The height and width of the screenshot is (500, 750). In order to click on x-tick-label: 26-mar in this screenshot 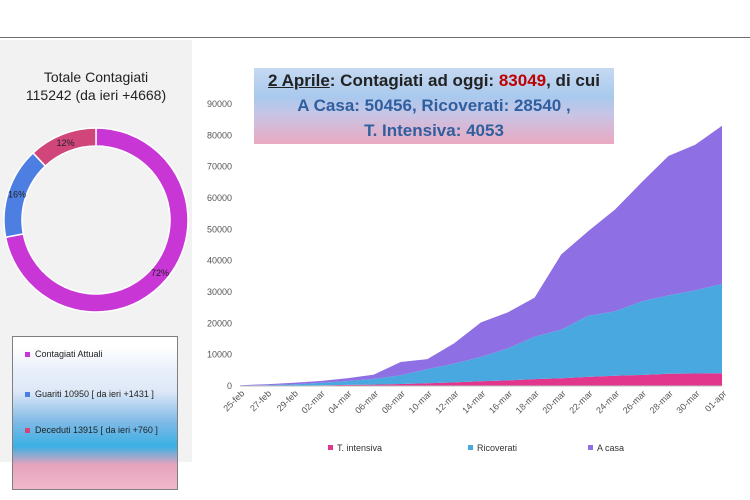, I will do `click(634, 401)`.